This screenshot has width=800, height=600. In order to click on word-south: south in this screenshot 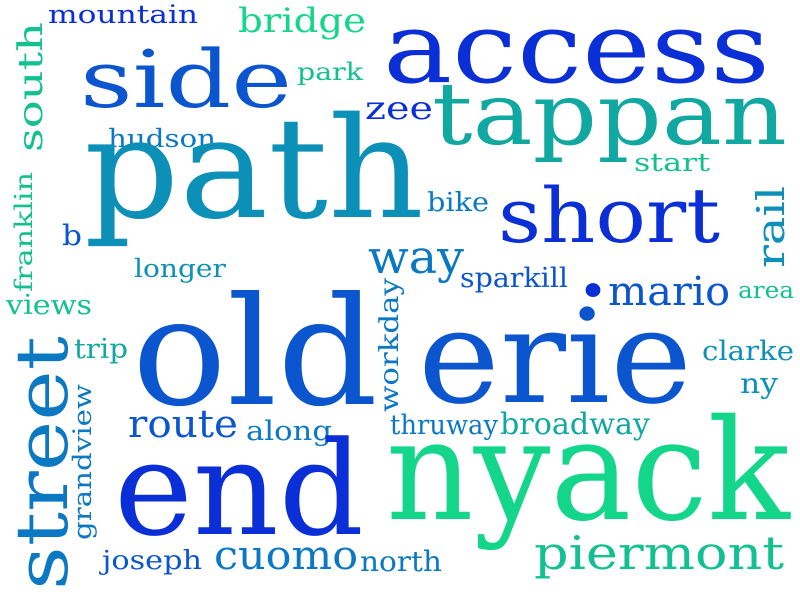, I will do `click(31, 86)`.